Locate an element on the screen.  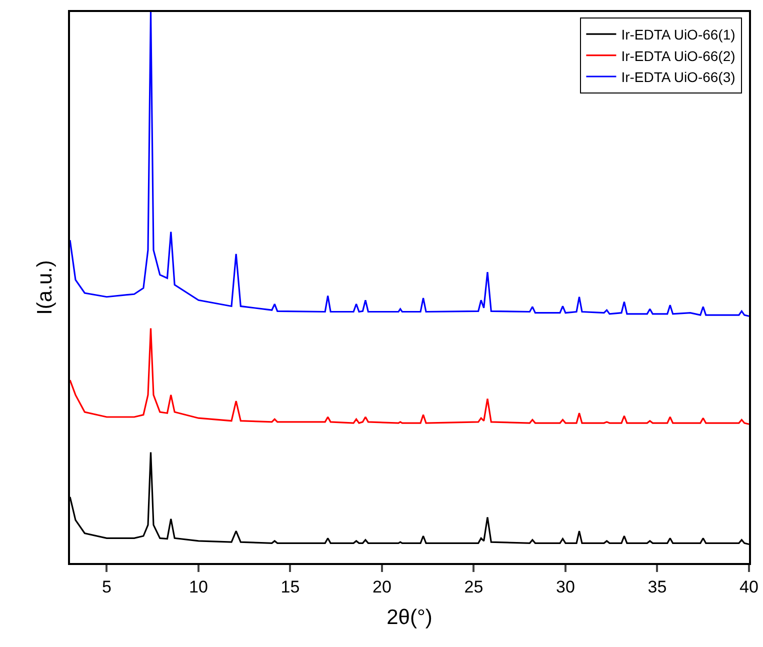
x-tick-label: 5 is located at coordinates (107, 586).